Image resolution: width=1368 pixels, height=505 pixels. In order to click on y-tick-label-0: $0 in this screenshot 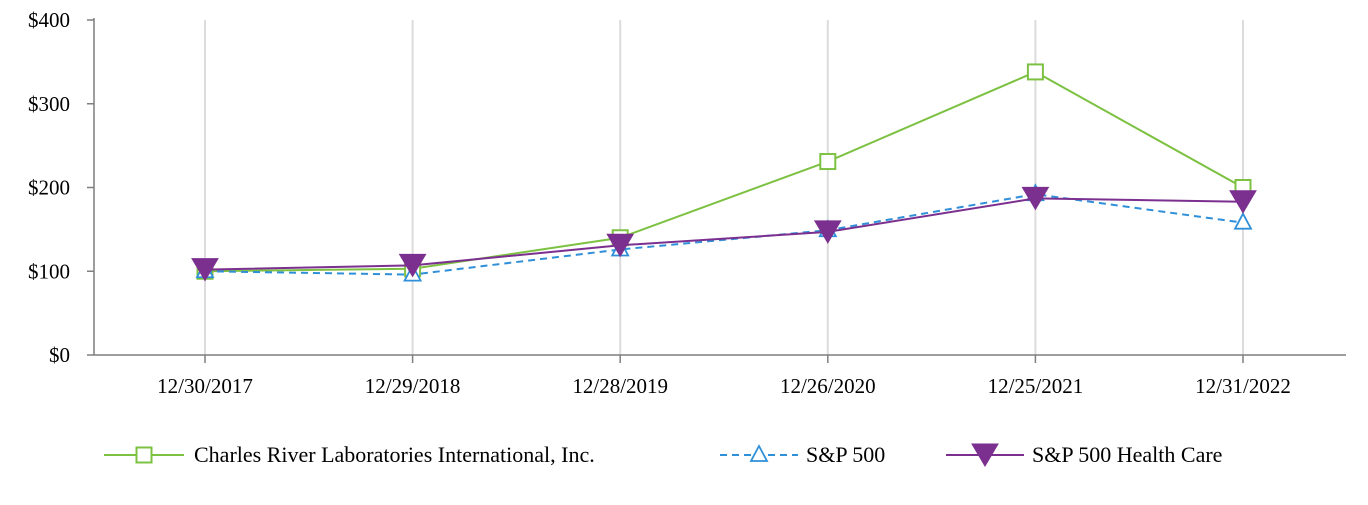, I will do `click(59, 355)`.